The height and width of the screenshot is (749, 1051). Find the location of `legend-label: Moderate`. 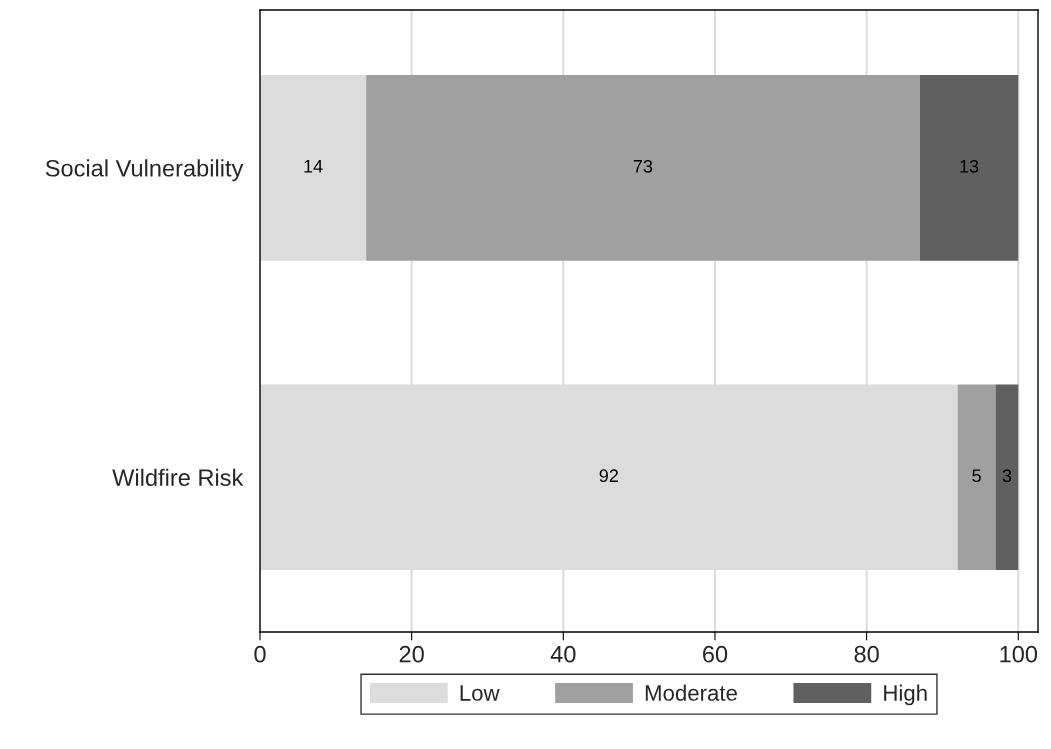

legend-label: Moderate is located at coordinates (691, 692).